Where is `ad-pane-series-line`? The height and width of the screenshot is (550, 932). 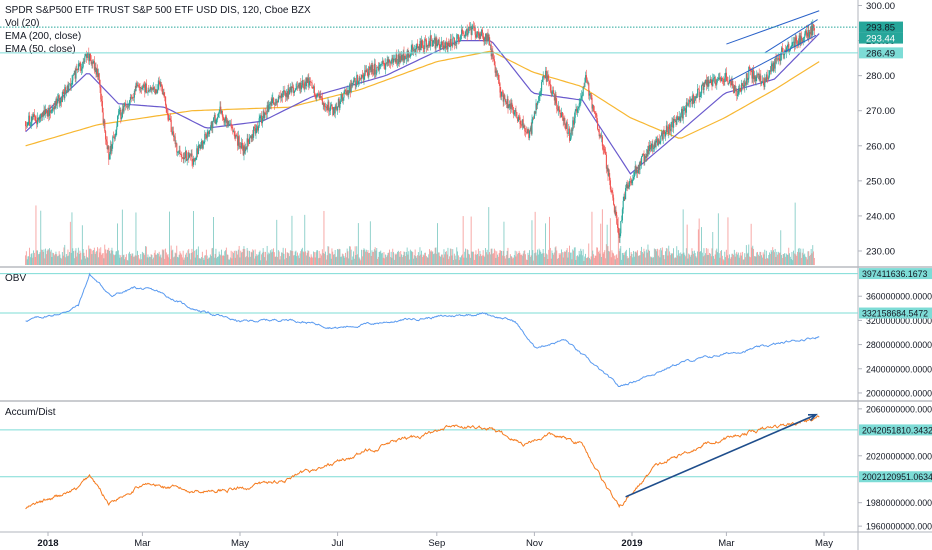 ad-pane-series-line is located at coordinates (422, 462).